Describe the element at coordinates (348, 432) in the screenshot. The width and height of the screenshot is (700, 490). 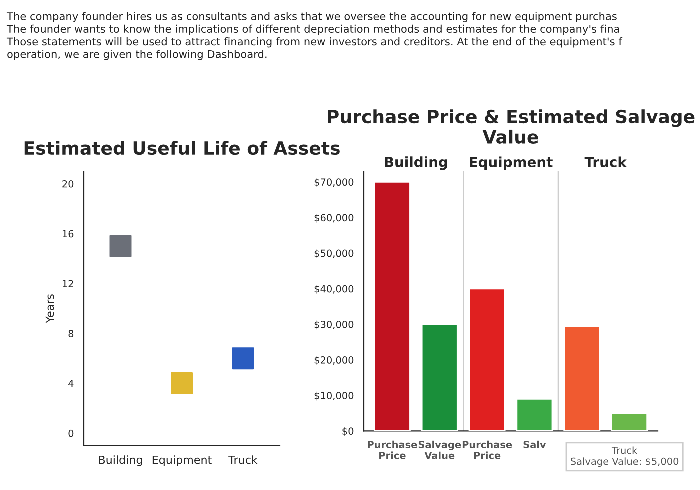
I see `y-tick-label: $0` at that location.